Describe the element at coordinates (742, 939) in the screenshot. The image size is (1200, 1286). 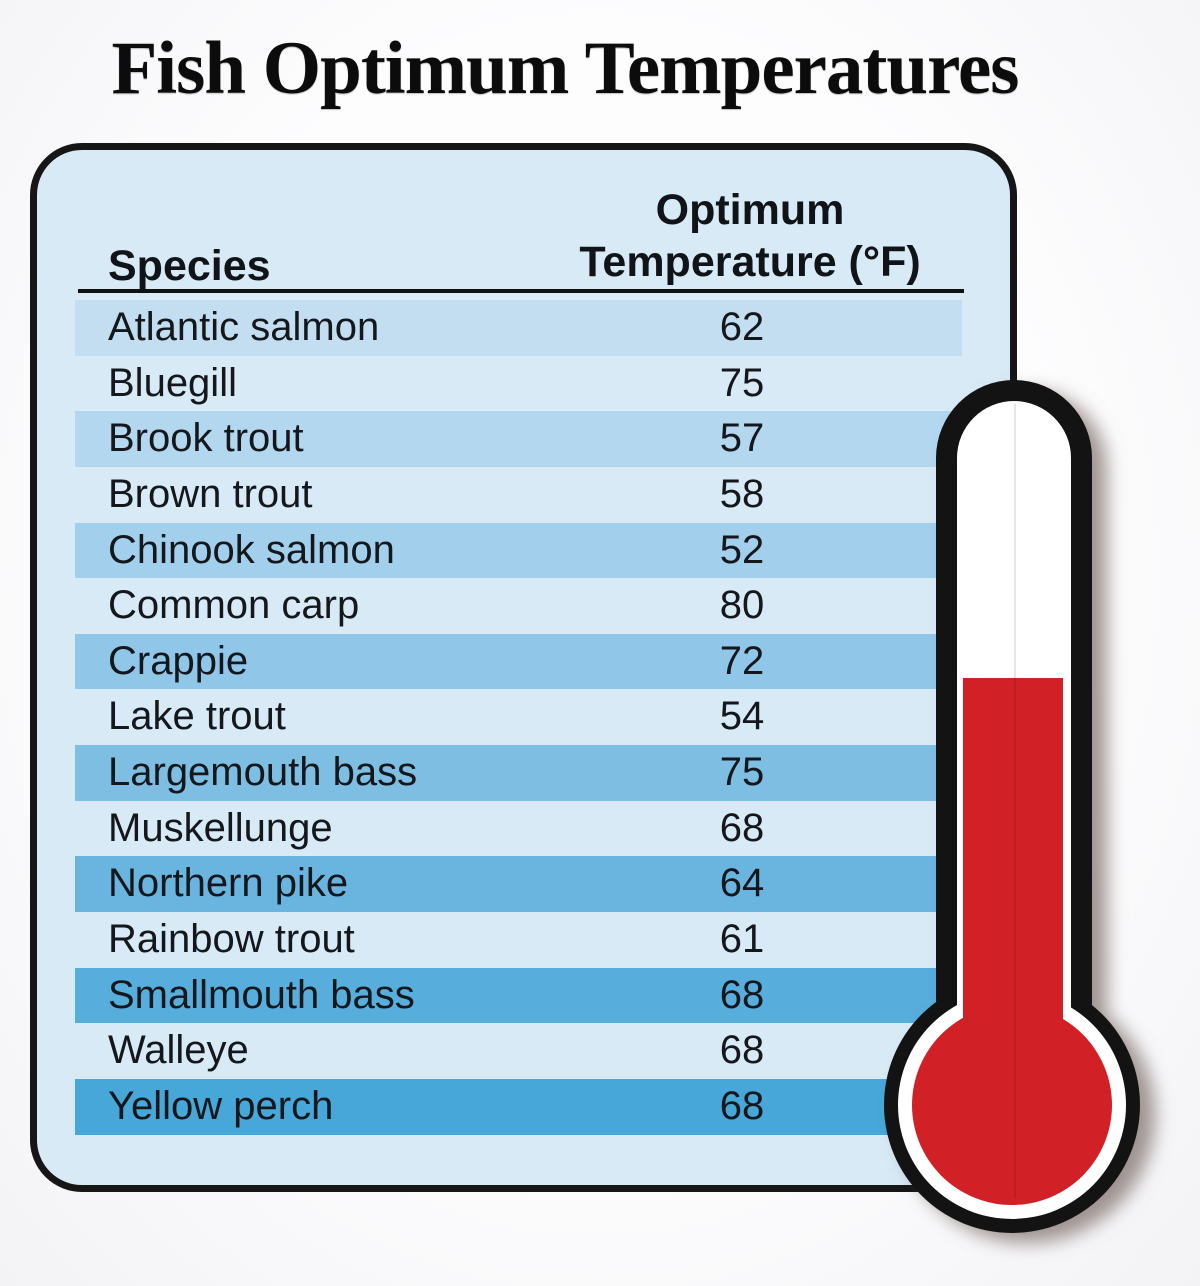
I see `temperature-cell: 61` at that location.